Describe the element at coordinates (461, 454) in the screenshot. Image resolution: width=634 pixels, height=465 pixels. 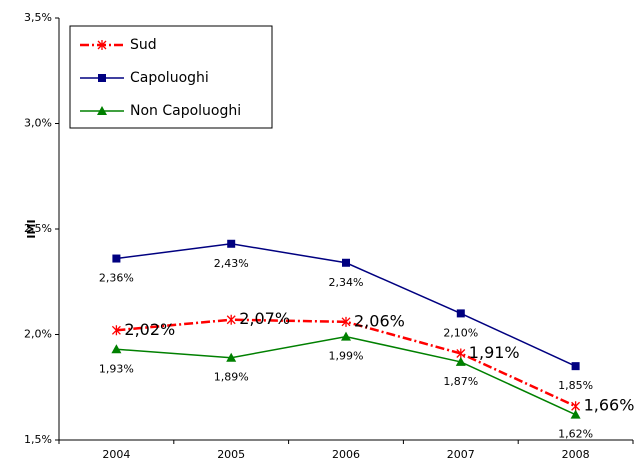
I see `x-tick-label: 2007` at that location.